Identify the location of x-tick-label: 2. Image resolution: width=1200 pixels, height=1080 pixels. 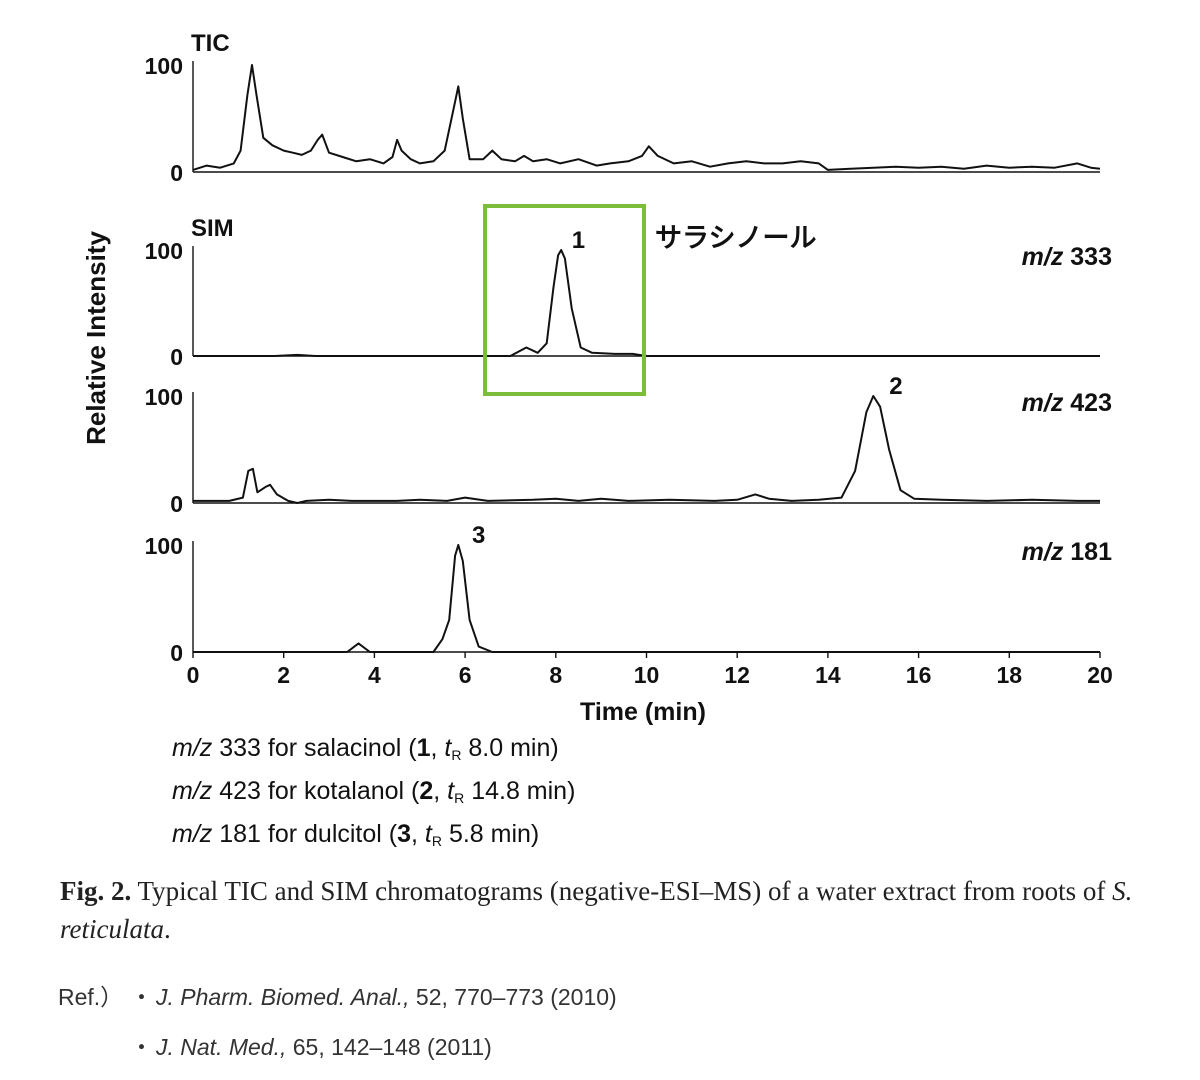
(283, 675).